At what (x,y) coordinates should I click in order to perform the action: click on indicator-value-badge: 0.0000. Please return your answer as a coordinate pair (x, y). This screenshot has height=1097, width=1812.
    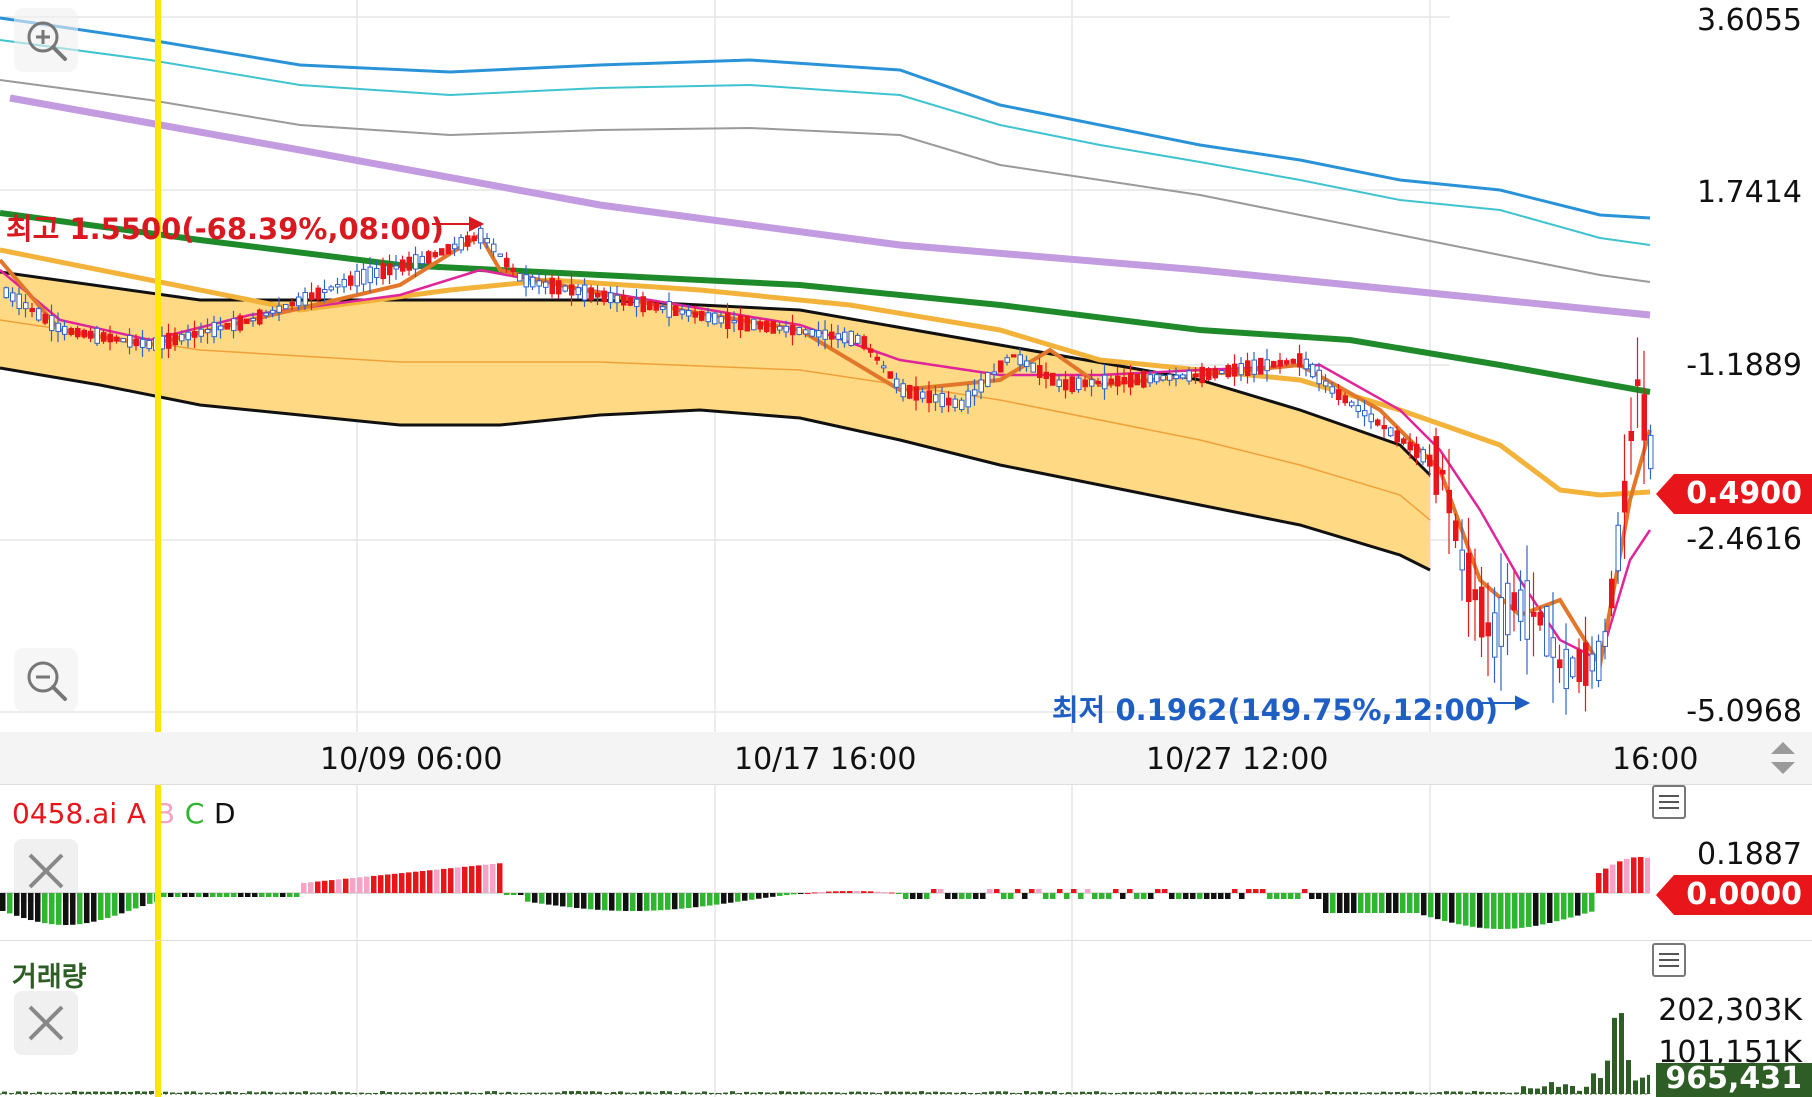
    Looking at the image, I should click on (1734, 895).